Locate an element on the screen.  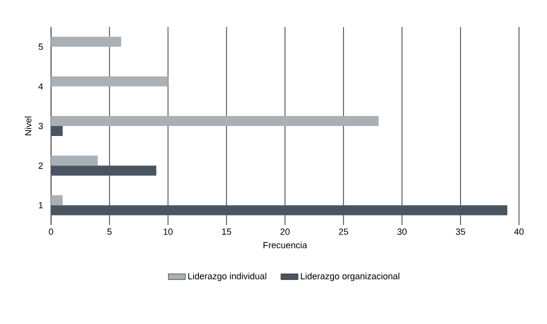
x-tick-label: 40 is located at coordinates (519, 231).